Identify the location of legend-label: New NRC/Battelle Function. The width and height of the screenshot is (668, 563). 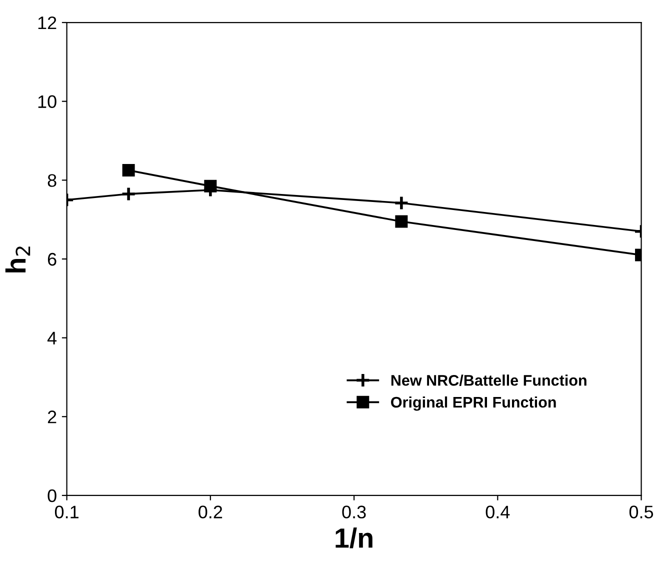
(488, 380).